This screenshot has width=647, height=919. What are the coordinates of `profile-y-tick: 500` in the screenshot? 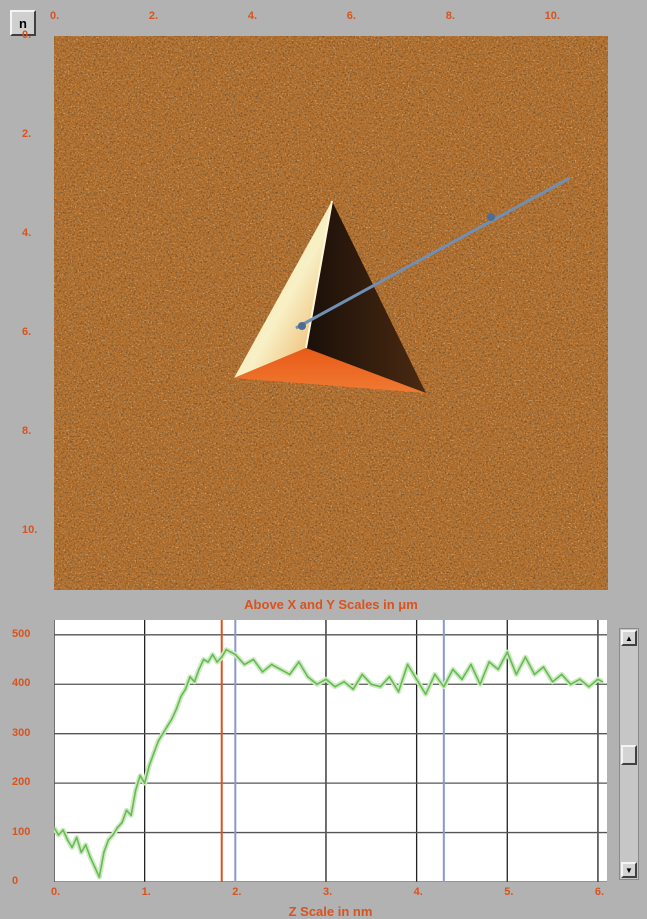 It's located at (21, 633).